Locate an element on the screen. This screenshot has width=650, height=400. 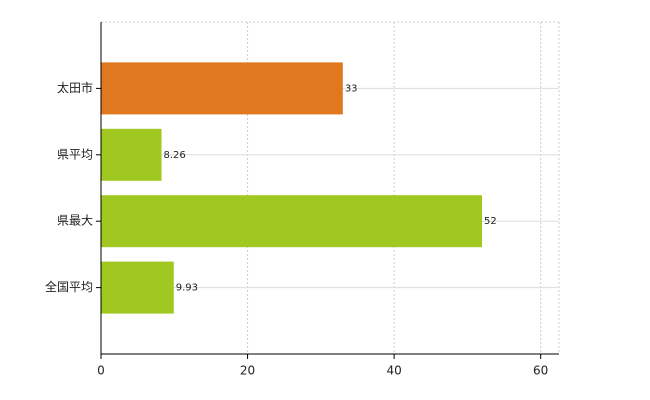
x-tick-label: 0 is located at coordinates (101, 371).